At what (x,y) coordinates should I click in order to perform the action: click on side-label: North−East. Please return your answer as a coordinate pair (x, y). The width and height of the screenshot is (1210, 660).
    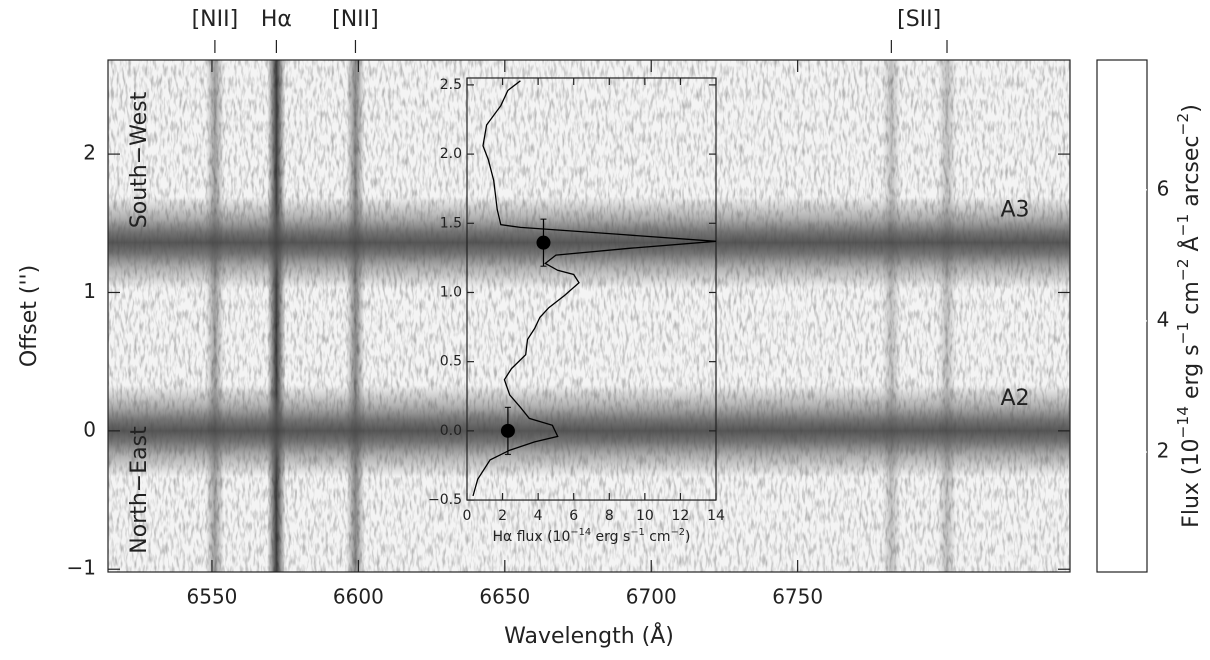
    Looking at the image, I should click on (139, 490).